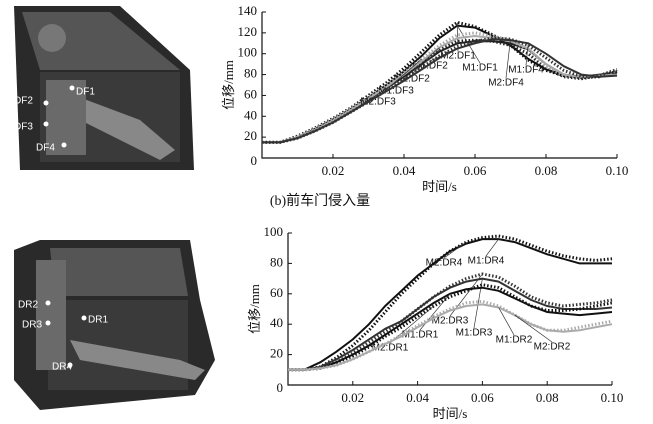 The image size is (653, 424). What do you see at coordinates (23, 101) in the screenshot?
I see `photo-label: DF2` at bounding box center [23, 101].